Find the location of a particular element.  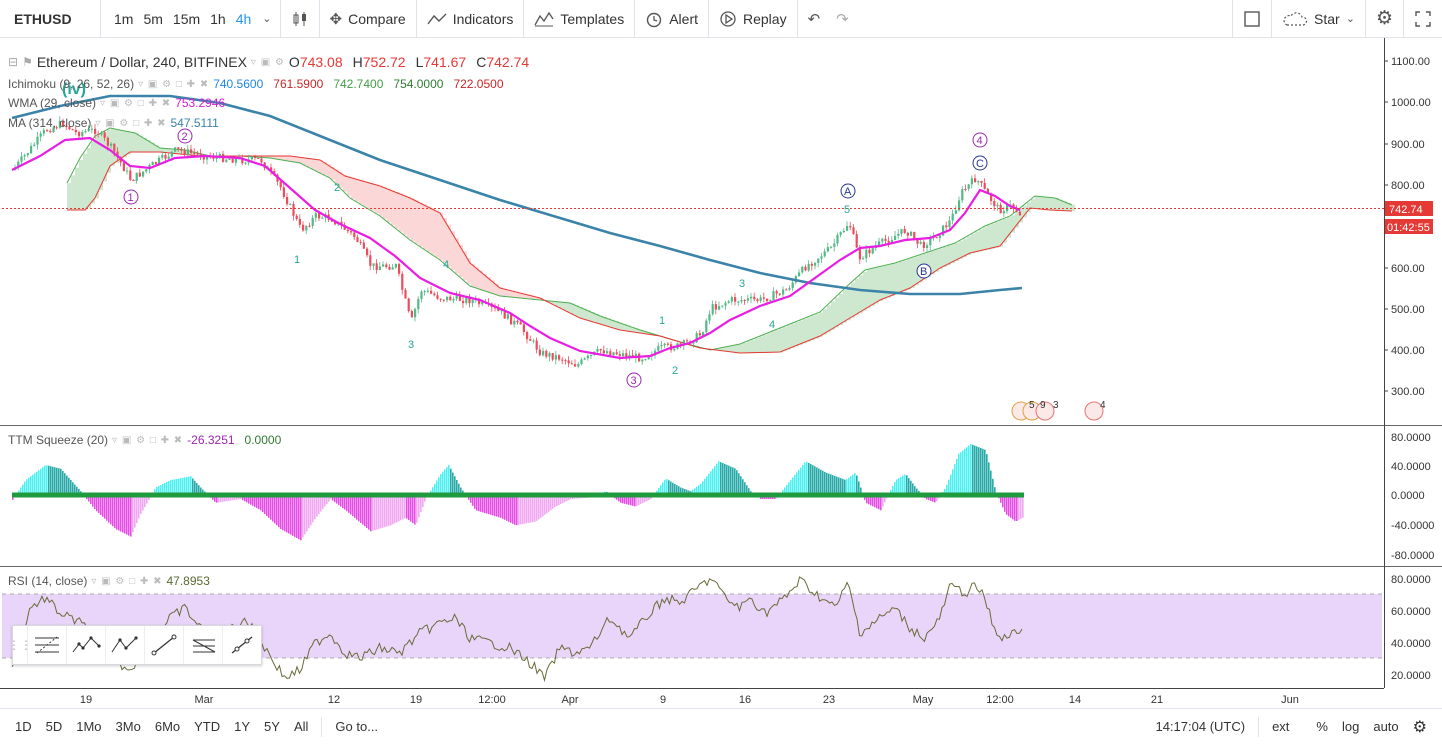

wave-circle-C is located at coordinates (980, 163).